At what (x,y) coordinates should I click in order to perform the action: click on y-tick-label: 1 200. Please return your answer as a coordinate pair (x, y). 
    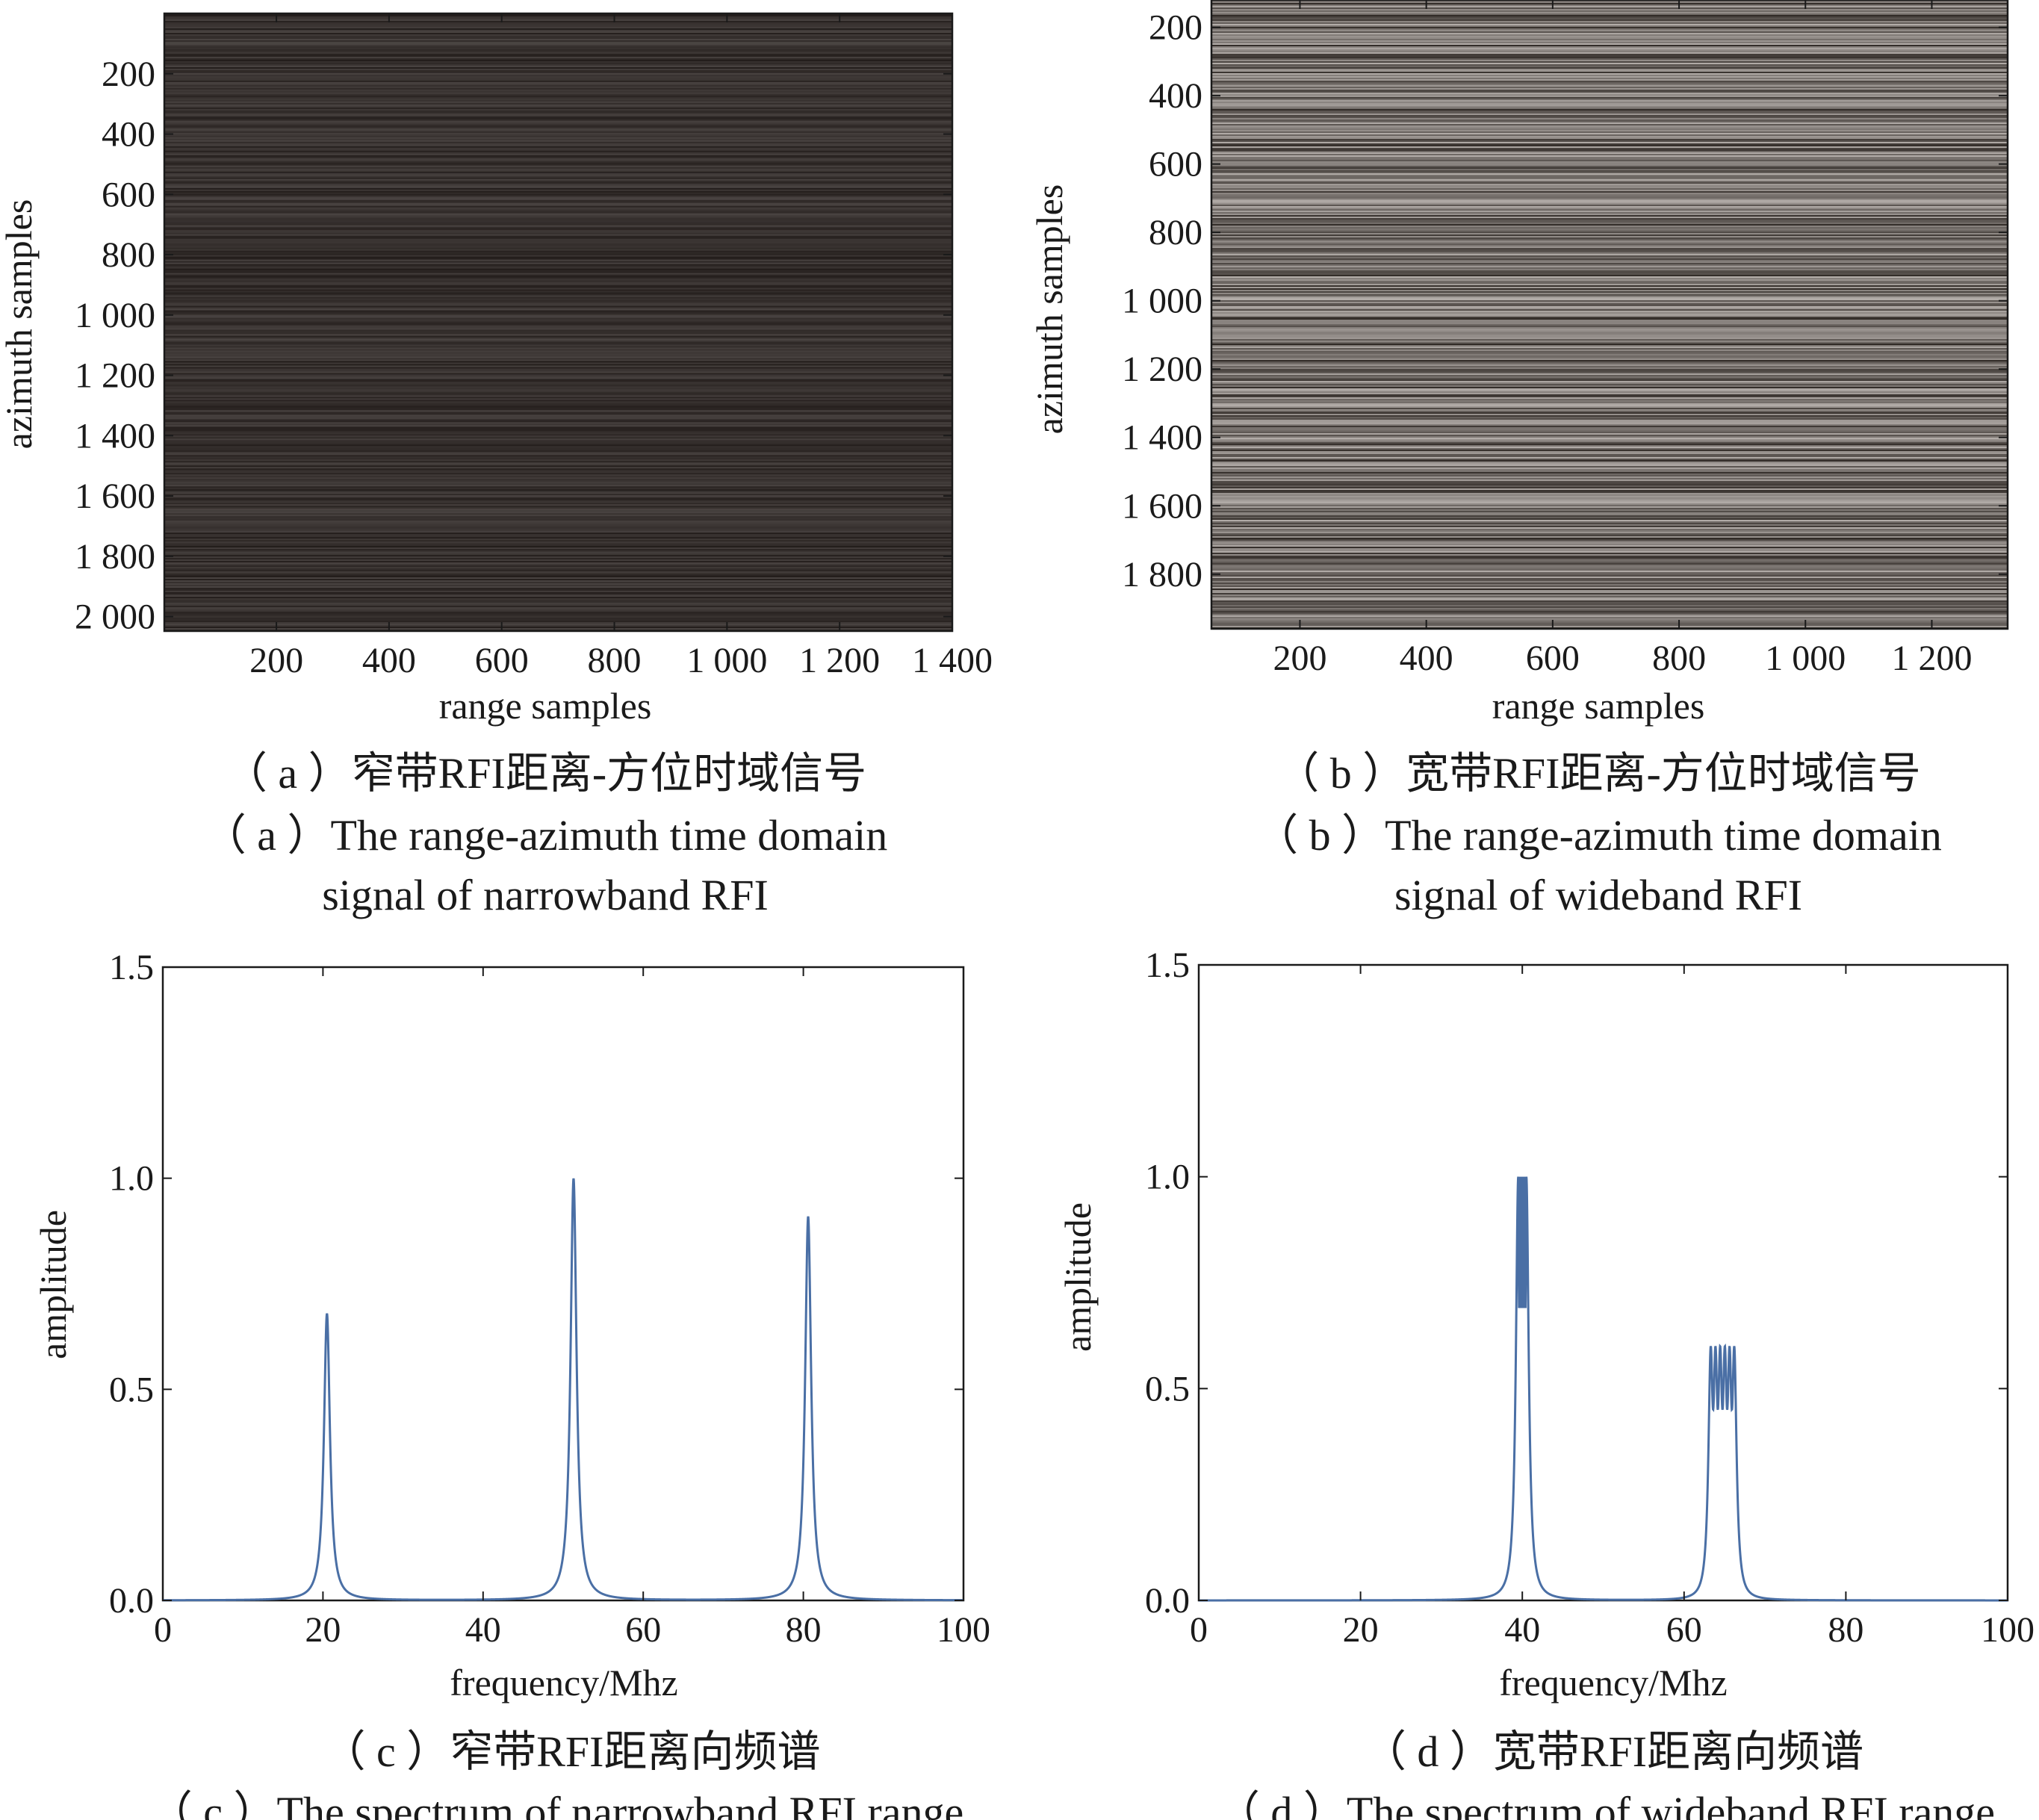
    Looking at the image, I should click on (115, 376).